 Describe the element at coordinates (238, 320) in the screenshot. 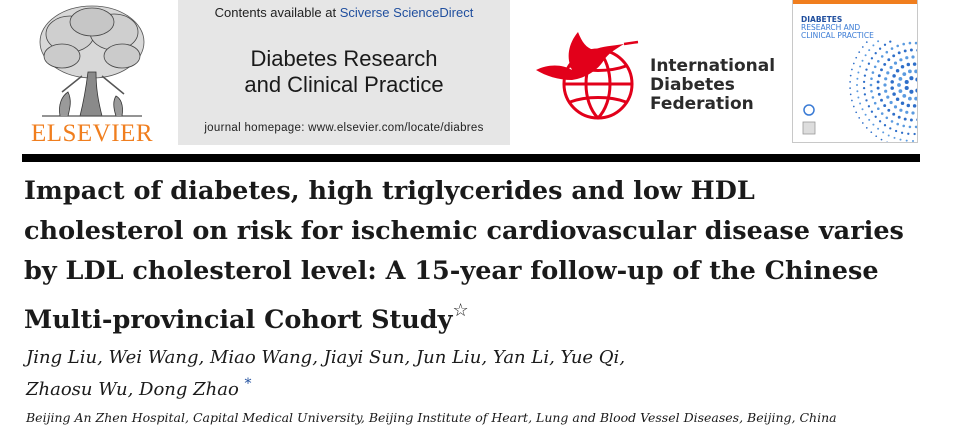

I see `article-title-line4: Multi-provincial Cohort Study` at that location.